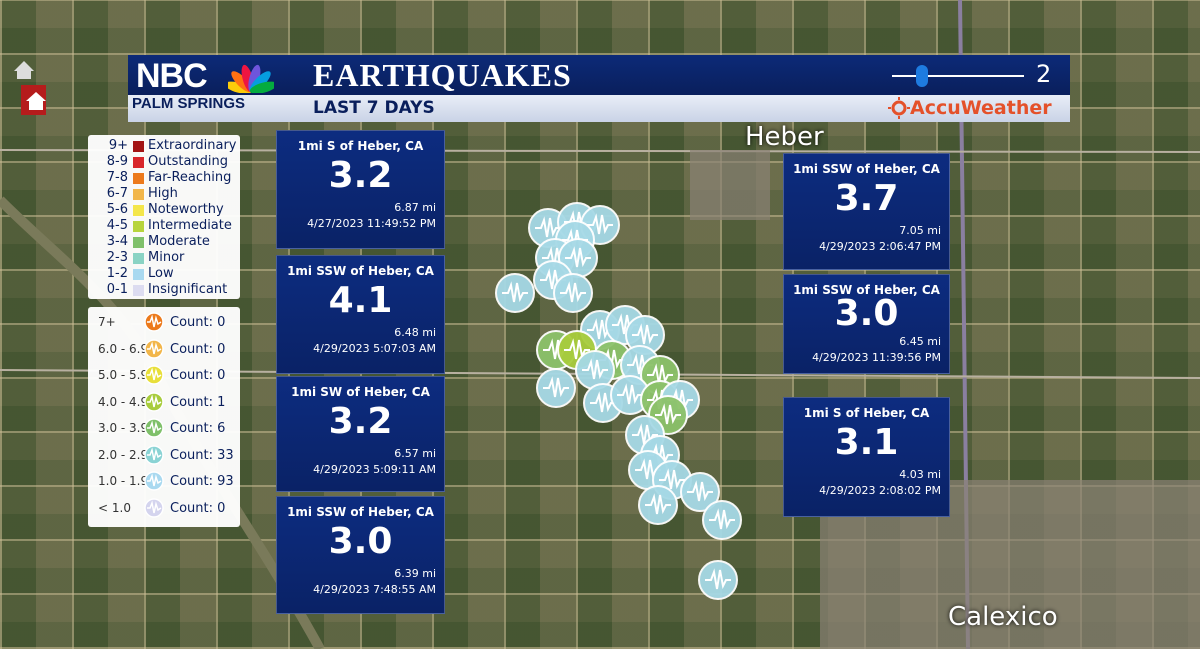 The width and height of the screenshot is (1200, 649). I want to click on home-icons, so click(29, 86).